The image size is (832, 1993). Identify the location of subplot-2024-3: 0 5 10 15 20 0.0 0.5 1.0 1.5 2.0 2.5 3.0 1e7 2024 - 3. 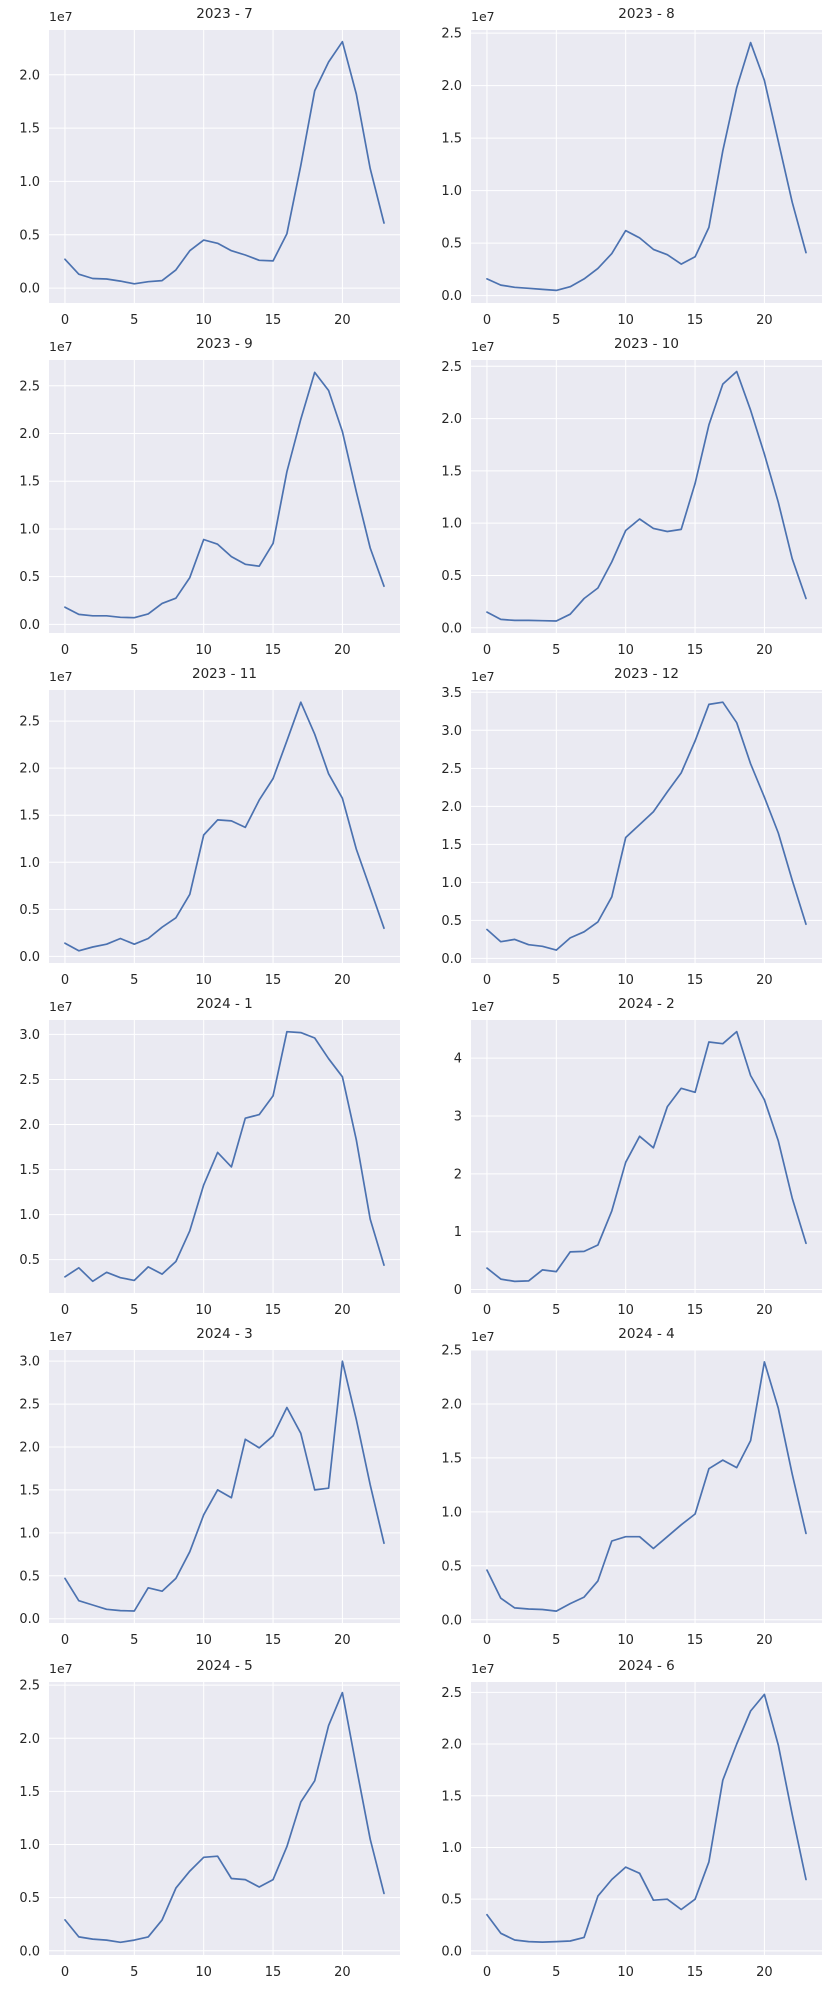
(208, 1486).